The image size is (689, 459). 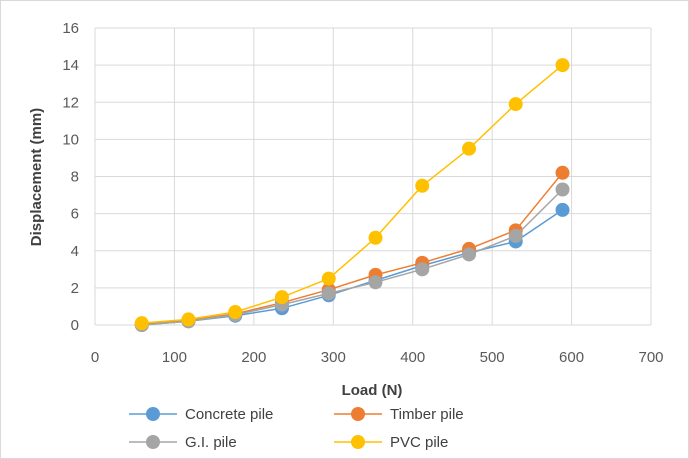 I want to click on legend-item-timber-pile: Timber pile, so click(x=399, y=414).